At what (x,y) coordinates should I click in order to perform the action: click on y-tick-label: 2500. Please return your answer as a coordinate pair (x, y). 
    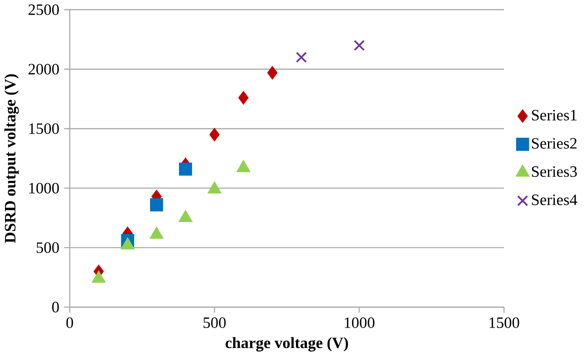
    Looking at the image, I should click on (43, 10).